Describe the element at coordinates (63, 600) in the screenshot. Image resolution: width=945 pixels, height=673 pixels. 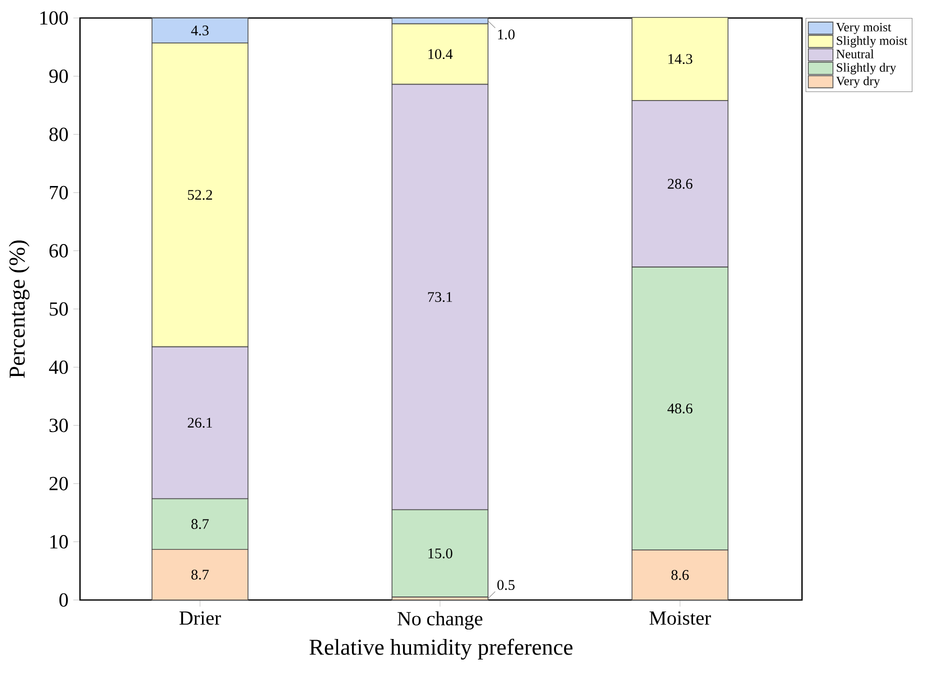
I see `y-tick-label: 0` at that location.